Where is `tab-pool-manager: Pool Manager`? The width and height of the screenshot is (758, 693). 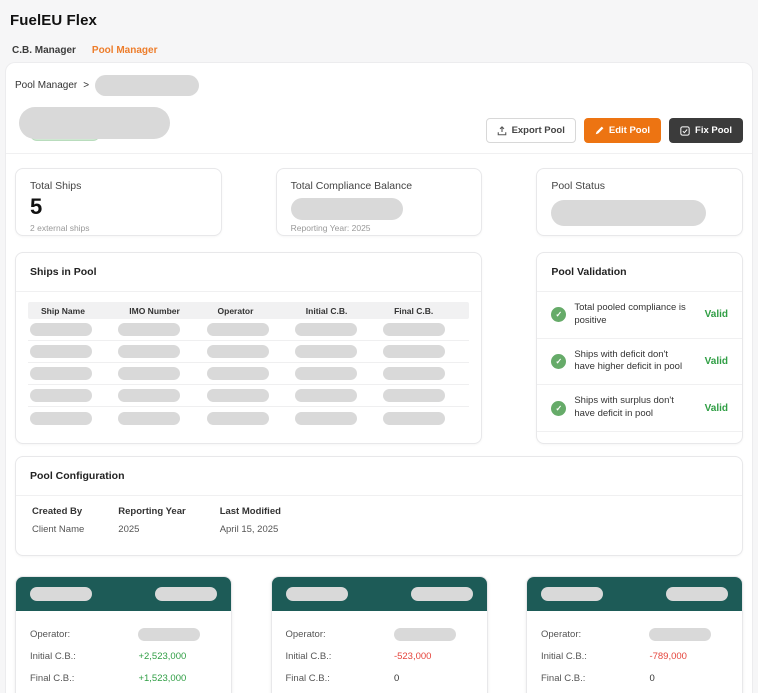 tab-pool-manager: Pool Manager is located at coordinates (124, 50).